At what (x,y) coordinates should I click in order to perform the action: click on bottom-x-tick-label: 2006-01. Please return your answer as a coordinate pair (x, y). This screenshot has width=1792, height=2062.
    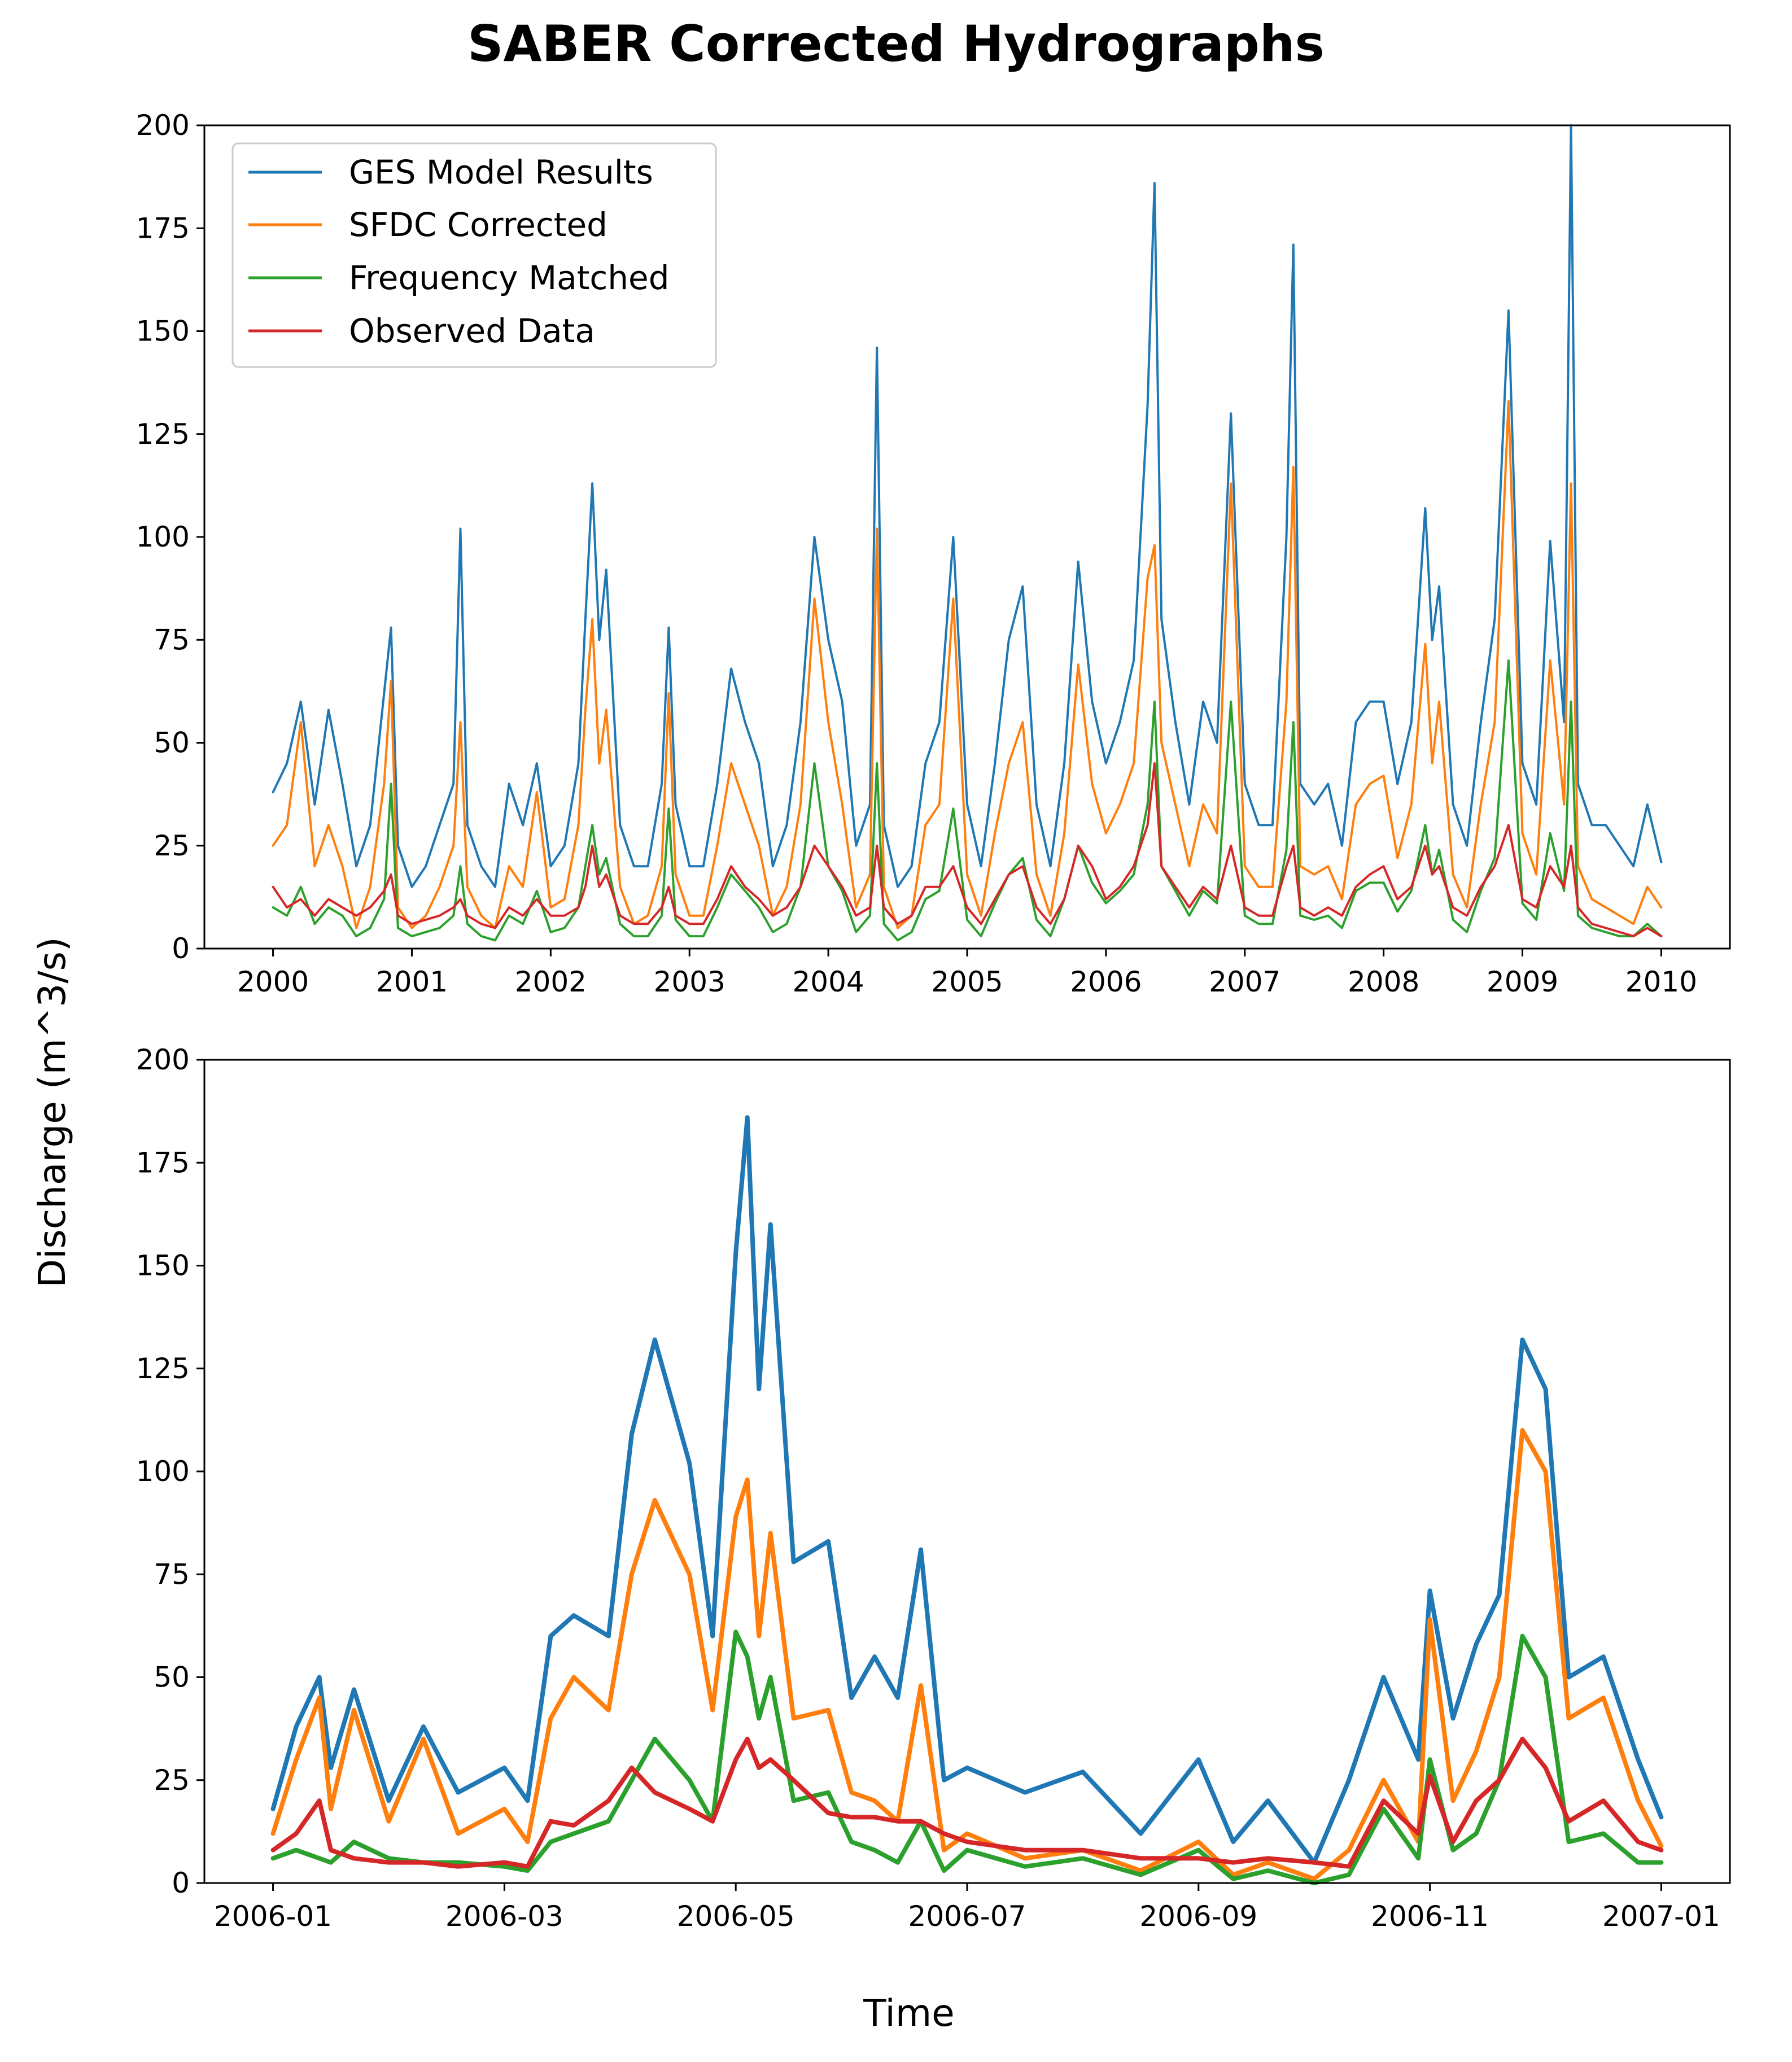
    Looking at the image, I should click on (273, 1916).